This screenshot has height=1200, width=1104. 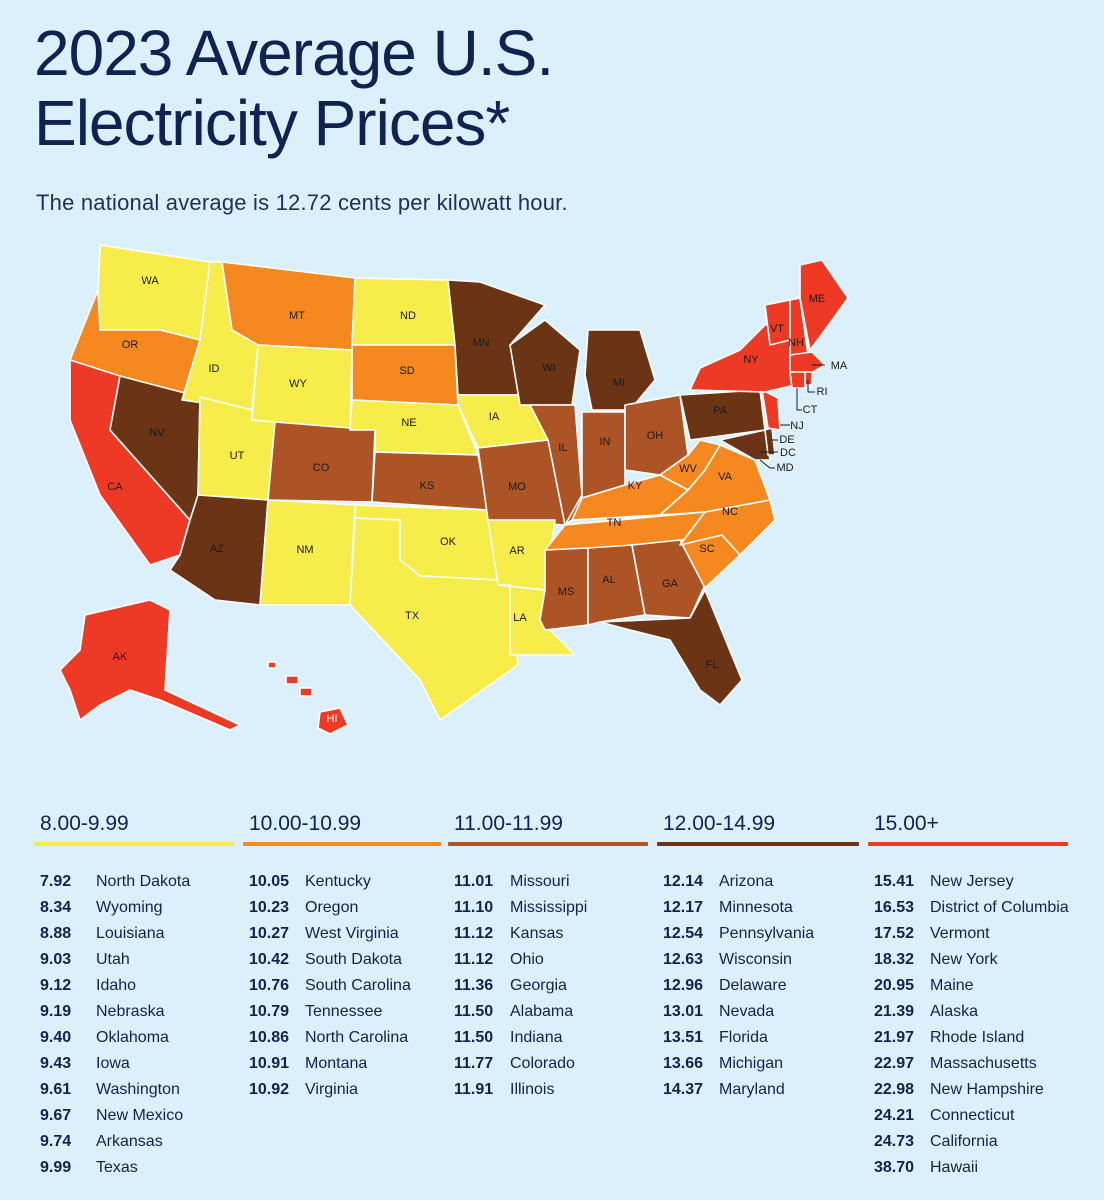 What do you see at coordinates (84, 823) in the screenshot?
I see `legend-range-label: 8.00-9.99` at bounding box center [84, 823].